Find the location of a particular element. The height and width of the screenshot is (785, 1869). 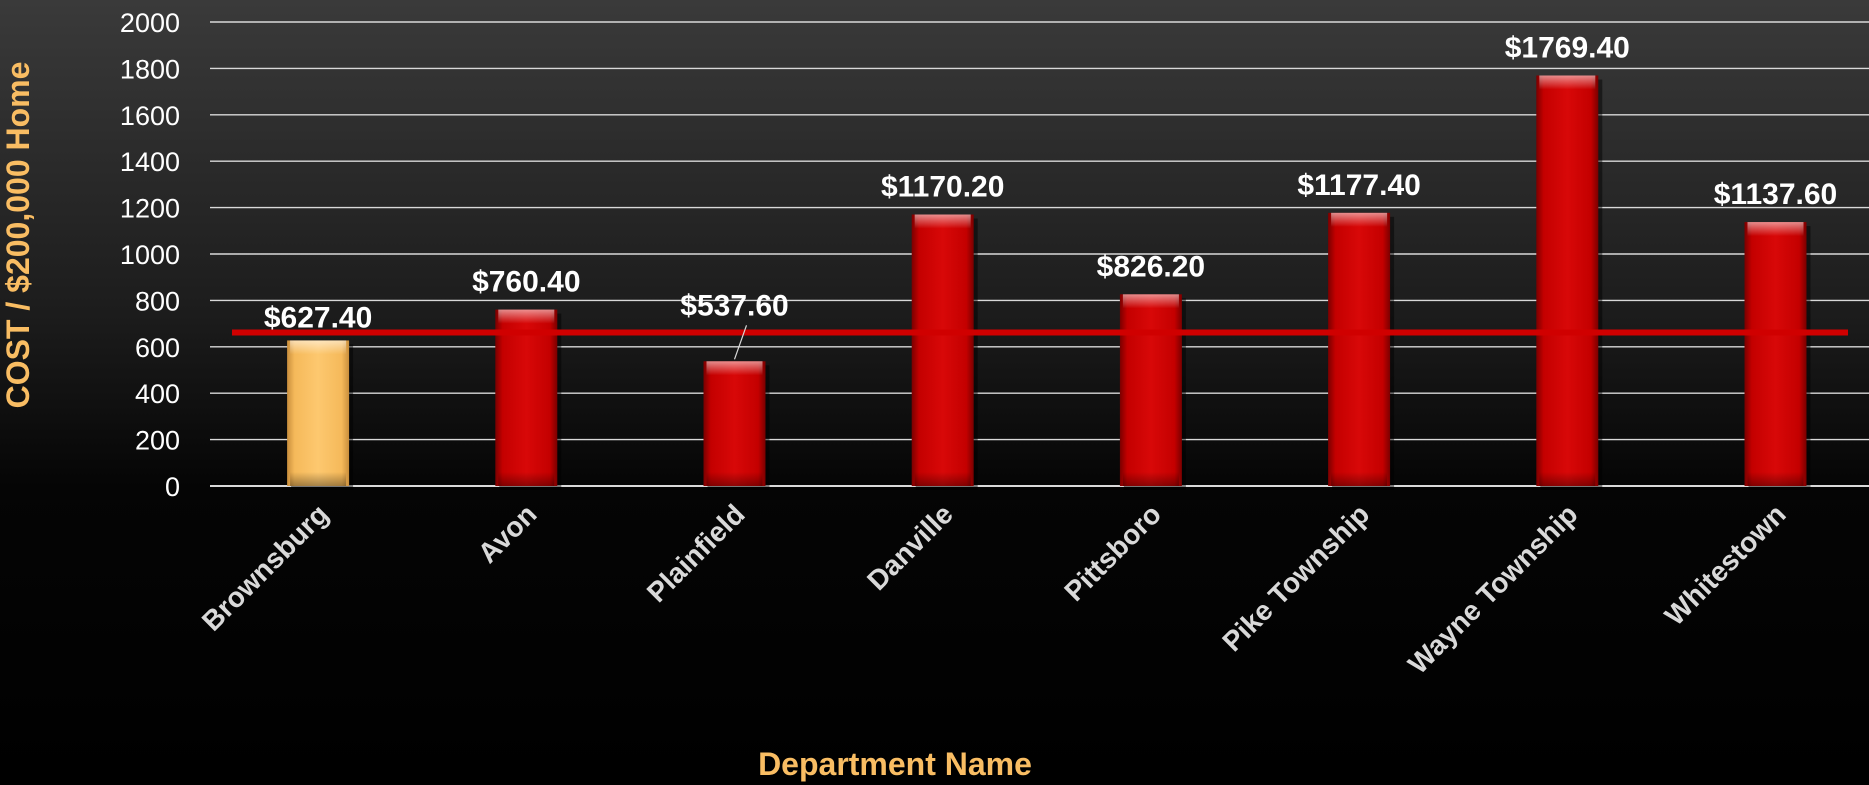

data-label: $760.40 is located at coordinates (526, 282).